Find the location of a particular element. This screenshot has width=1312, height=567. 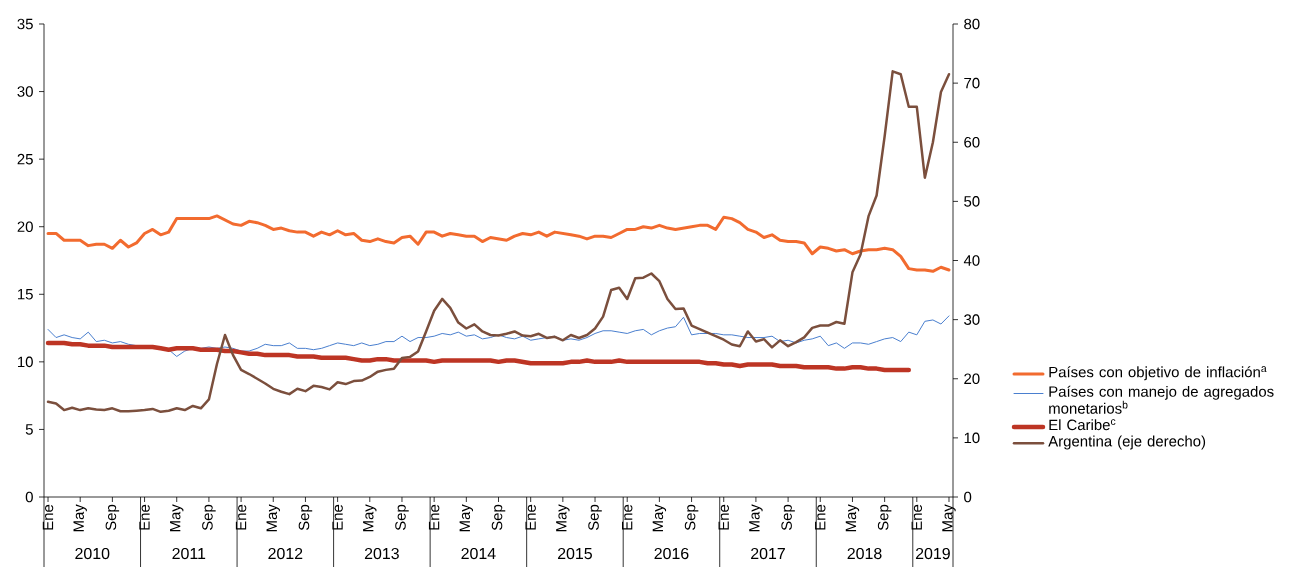

y-tick-label: 30 is located at coordinates (25, 91).